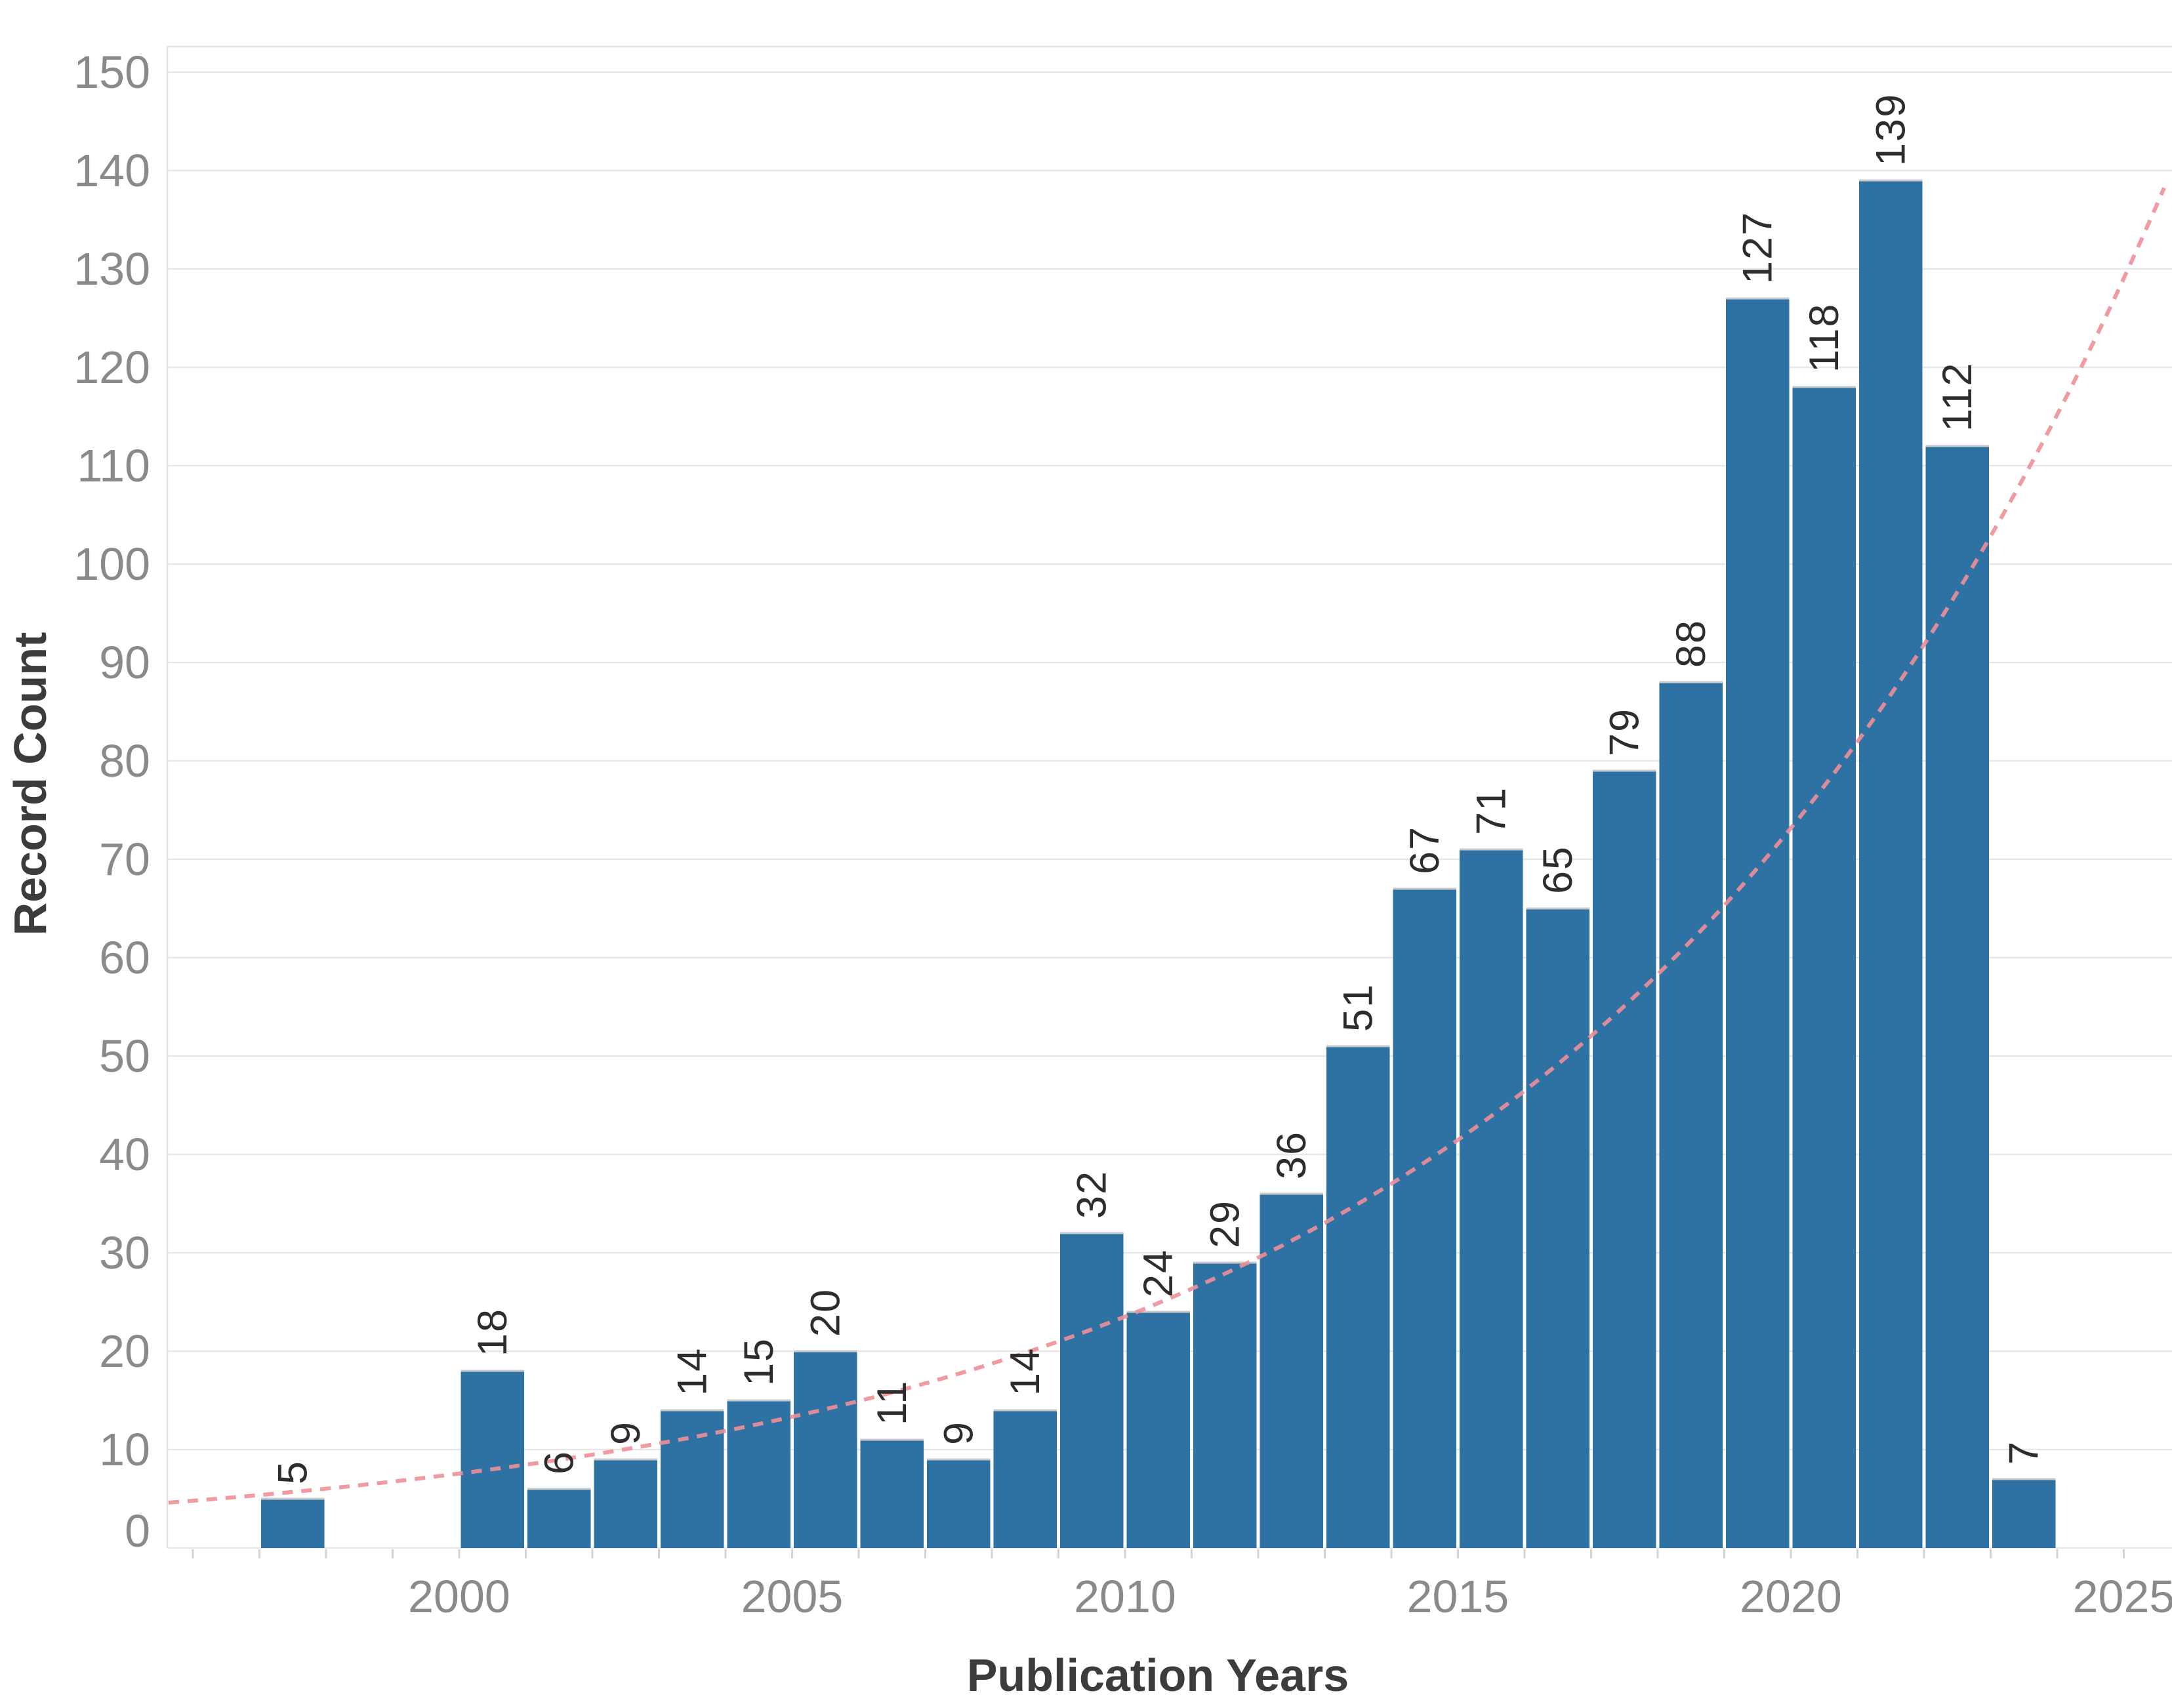 The height and width of the screenshot is (1708, 2172). What do you see at coordinates (626, 1503) in the screenshot?
I see `bar-2002` at bounding box center [626, 1503].